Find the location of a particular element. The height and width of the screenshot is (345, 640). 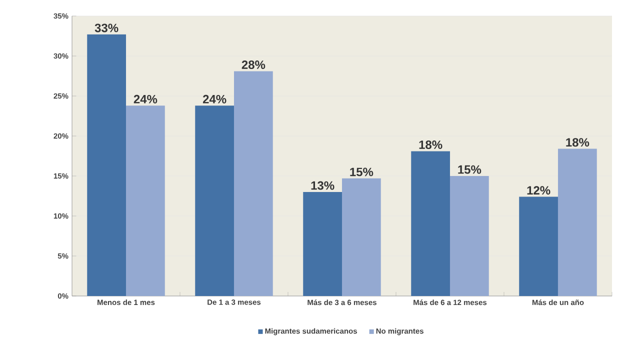

data-label: 28% is located at coordinates (254, 64).